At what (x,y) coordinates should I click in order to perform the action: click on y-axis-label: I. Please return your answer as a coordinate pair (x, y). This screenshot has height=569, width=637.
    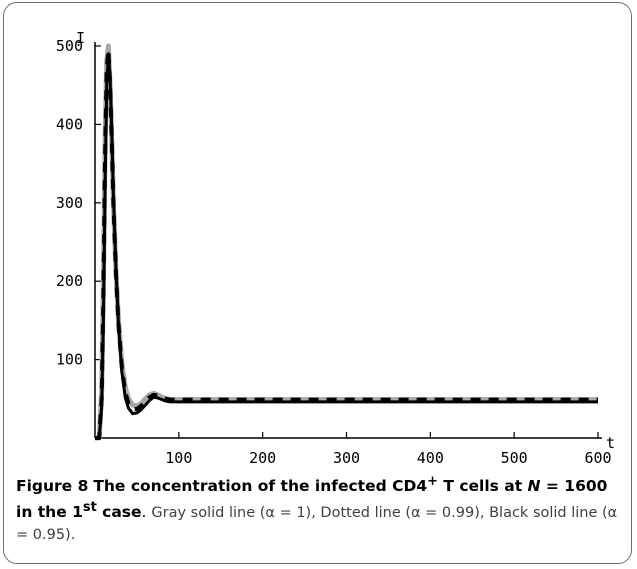
    Looking at the image, I should click on (80, 38).